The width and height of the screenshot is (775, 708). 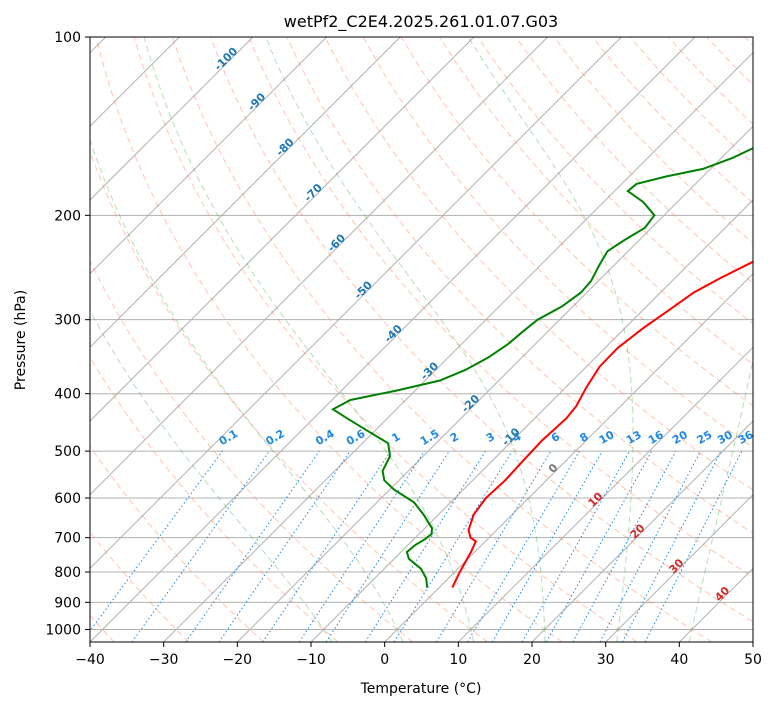 What do you see at coordinates (490, 437) in the screenshot?
I see `mixing-ratio-label: 3` at bounding box center [490, 437].